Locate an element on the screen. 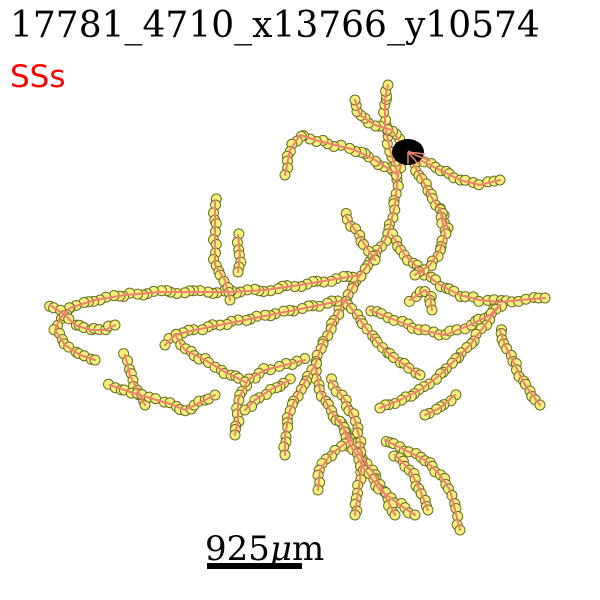 The width and height of the screenshot is (600, 600). scale-bar is located at coordinates (254, 566).